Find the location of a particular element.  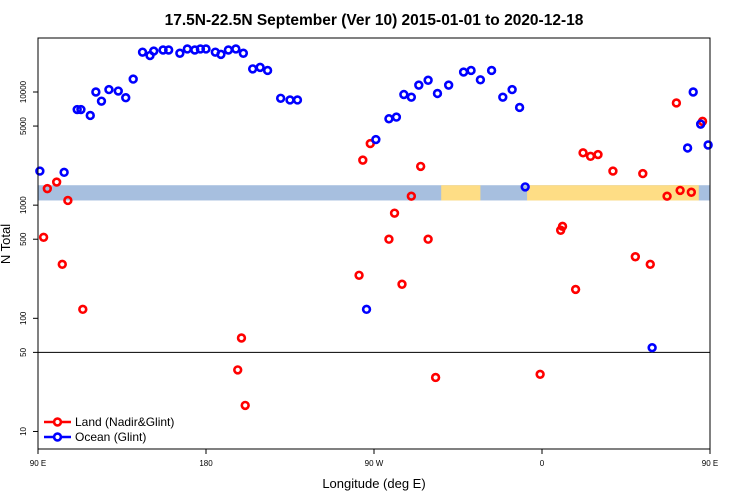

legend-item: Land (Nadir&Glint) is located at coordinates (109, 422).